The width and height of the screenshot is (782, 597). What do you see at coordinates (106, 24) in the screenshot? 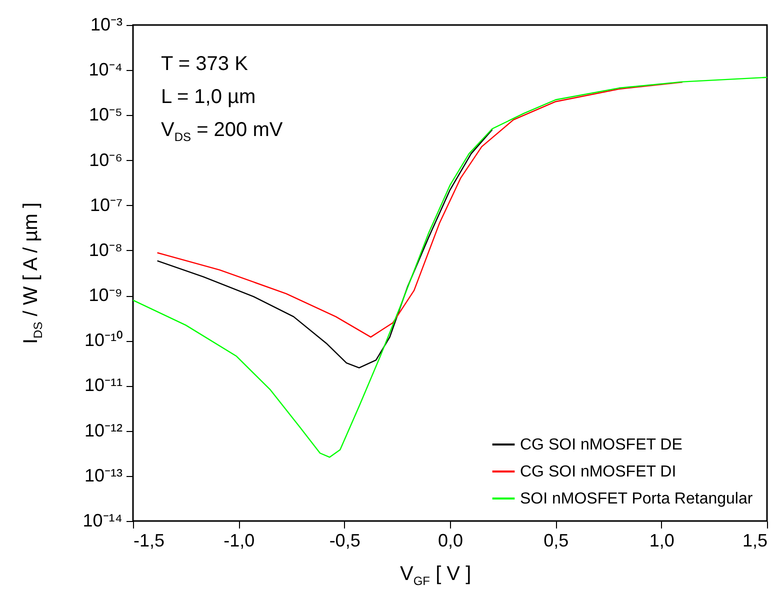
I see `y-tick-label: 10⁻³` at bounding box center [106, 24].